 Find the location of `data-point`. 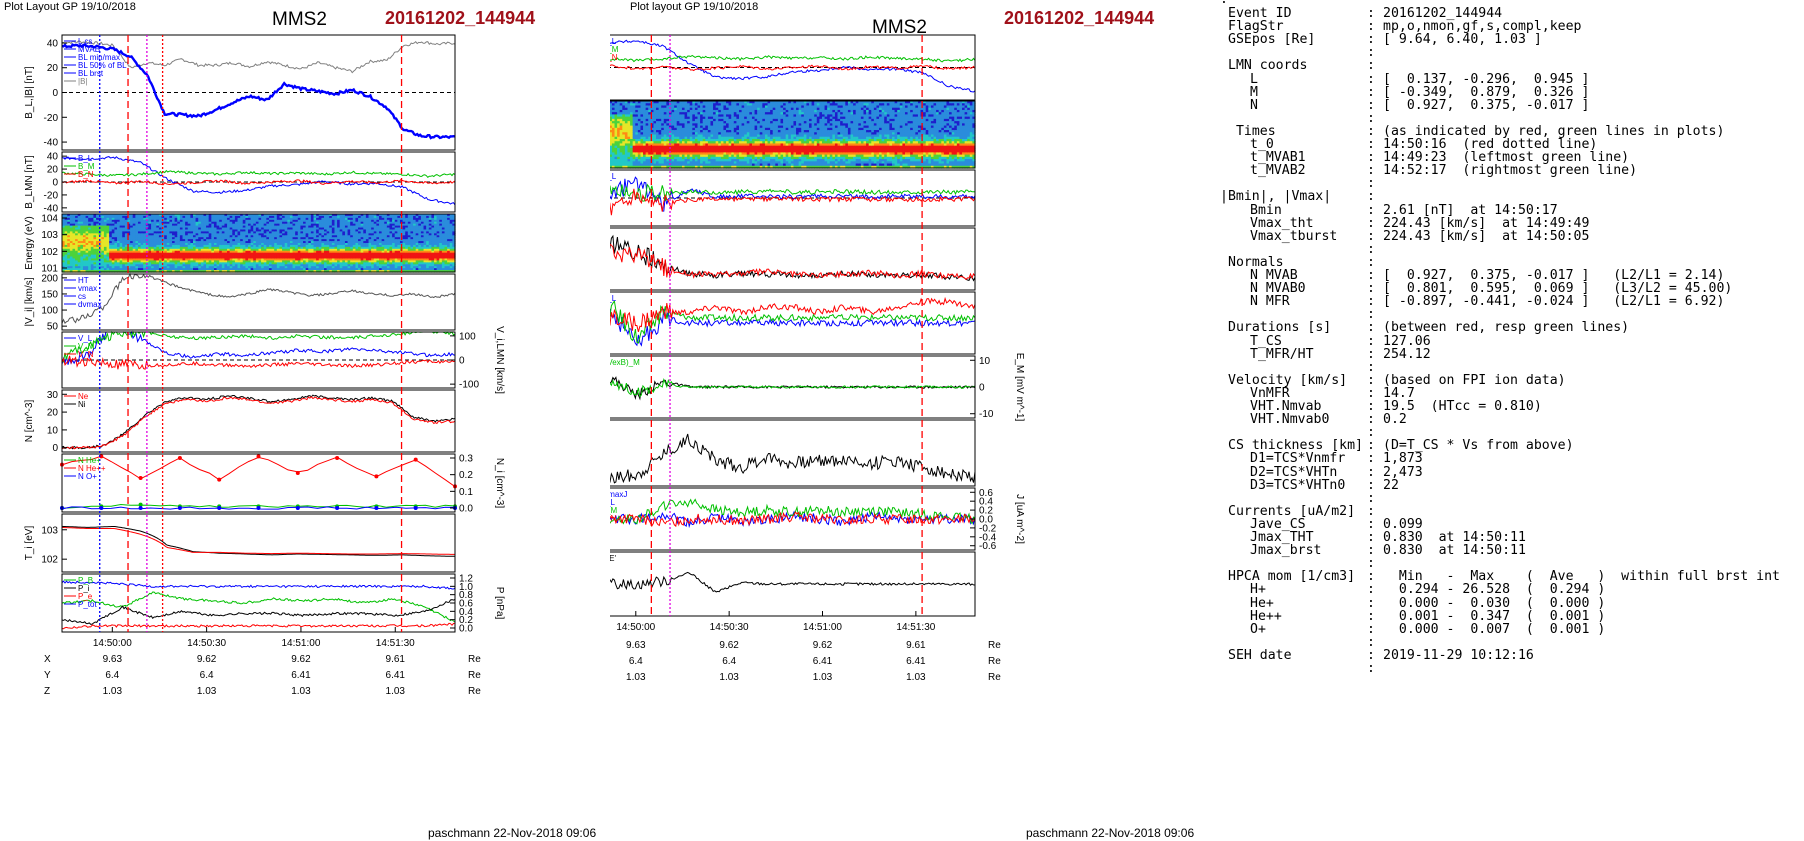

data-point is located at coordinates (297, 508).